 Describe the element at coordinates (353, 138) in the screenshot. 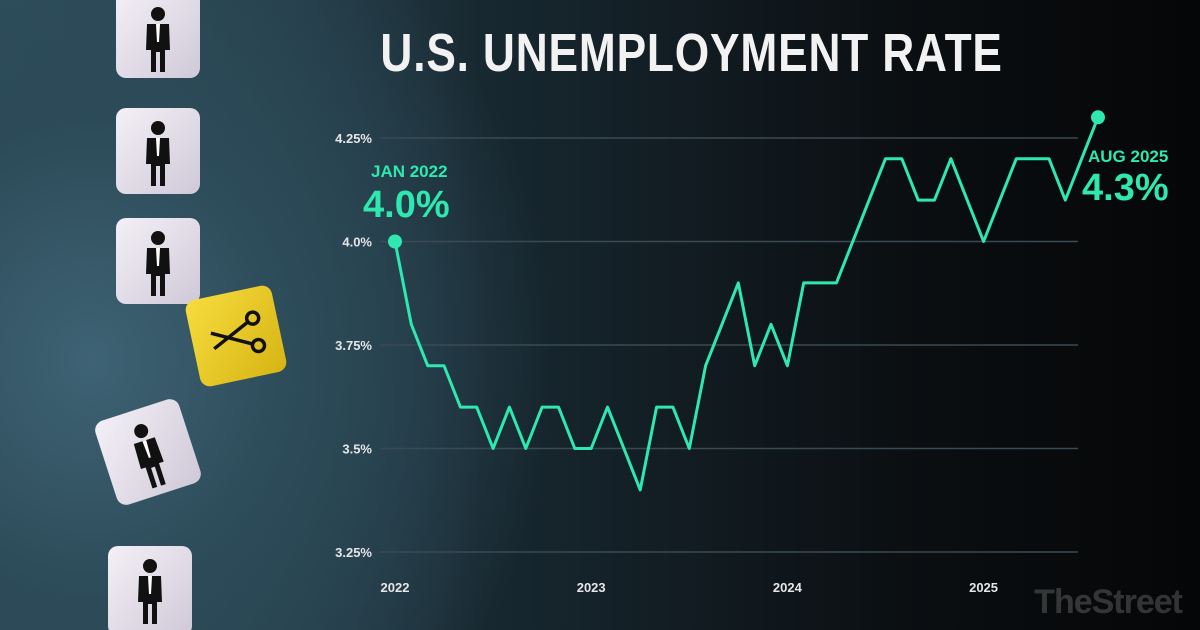

I see `y-tick-label-0: 4.25%` at that location.